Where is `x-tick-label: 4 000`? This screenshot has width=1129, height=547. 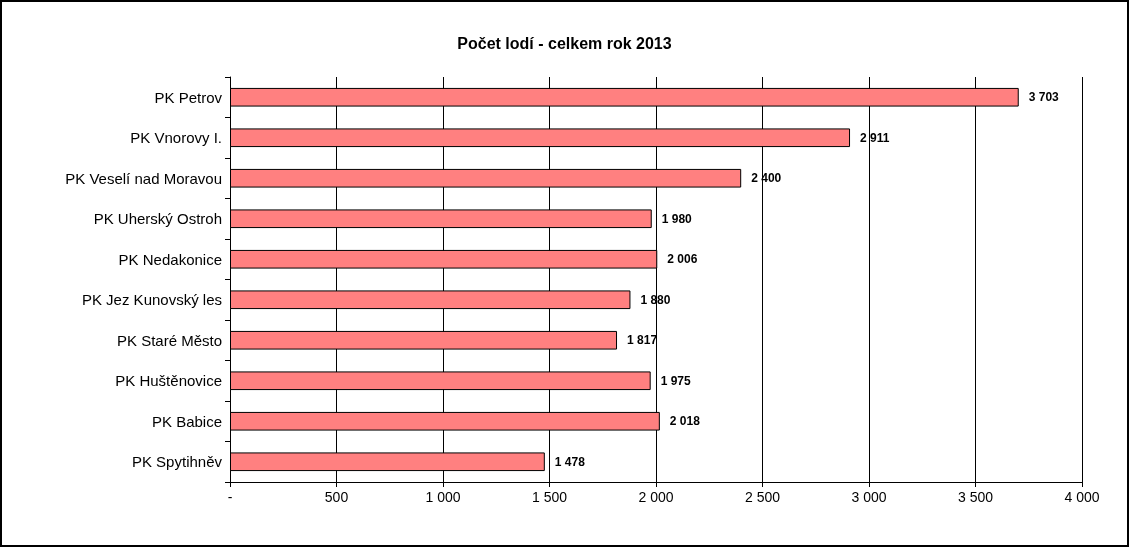
x-tick-label: 4 000 is located at coordinates (1082, 497).